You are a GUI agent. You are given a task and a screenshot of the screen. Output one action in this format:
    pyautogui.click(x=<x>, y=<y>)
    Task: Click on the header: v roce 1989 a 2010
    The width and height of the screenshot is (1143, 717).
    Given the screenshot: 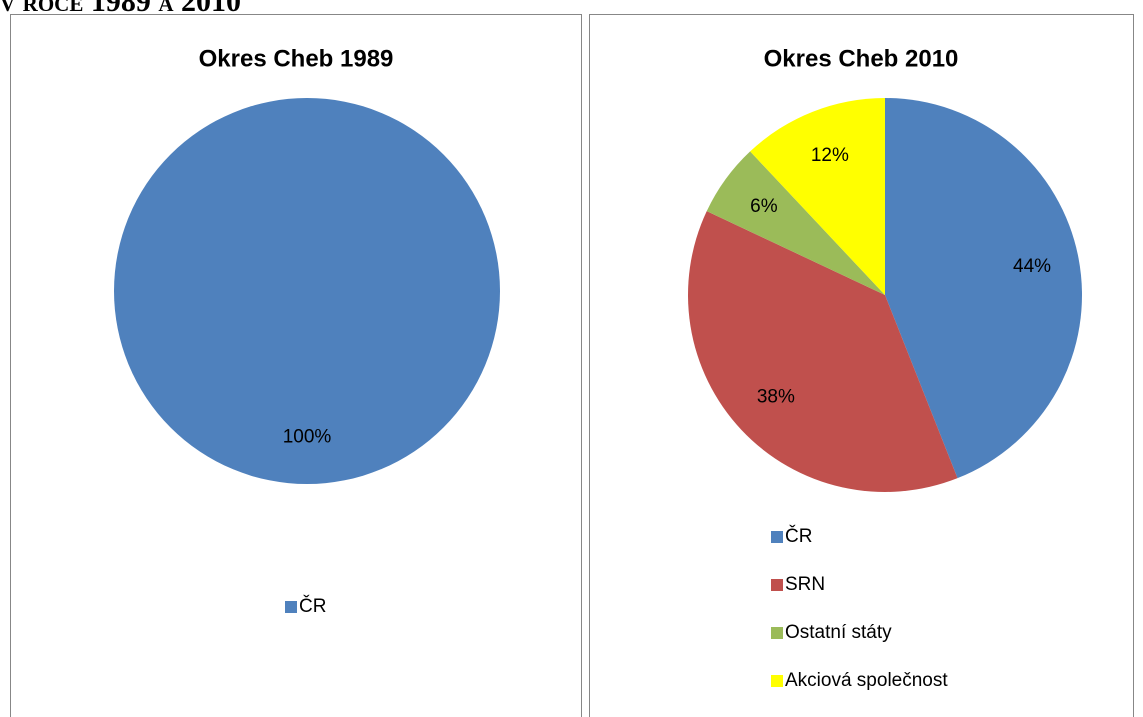 What is the action you would take?
    pyautogui.click(x=120, y=9)
    